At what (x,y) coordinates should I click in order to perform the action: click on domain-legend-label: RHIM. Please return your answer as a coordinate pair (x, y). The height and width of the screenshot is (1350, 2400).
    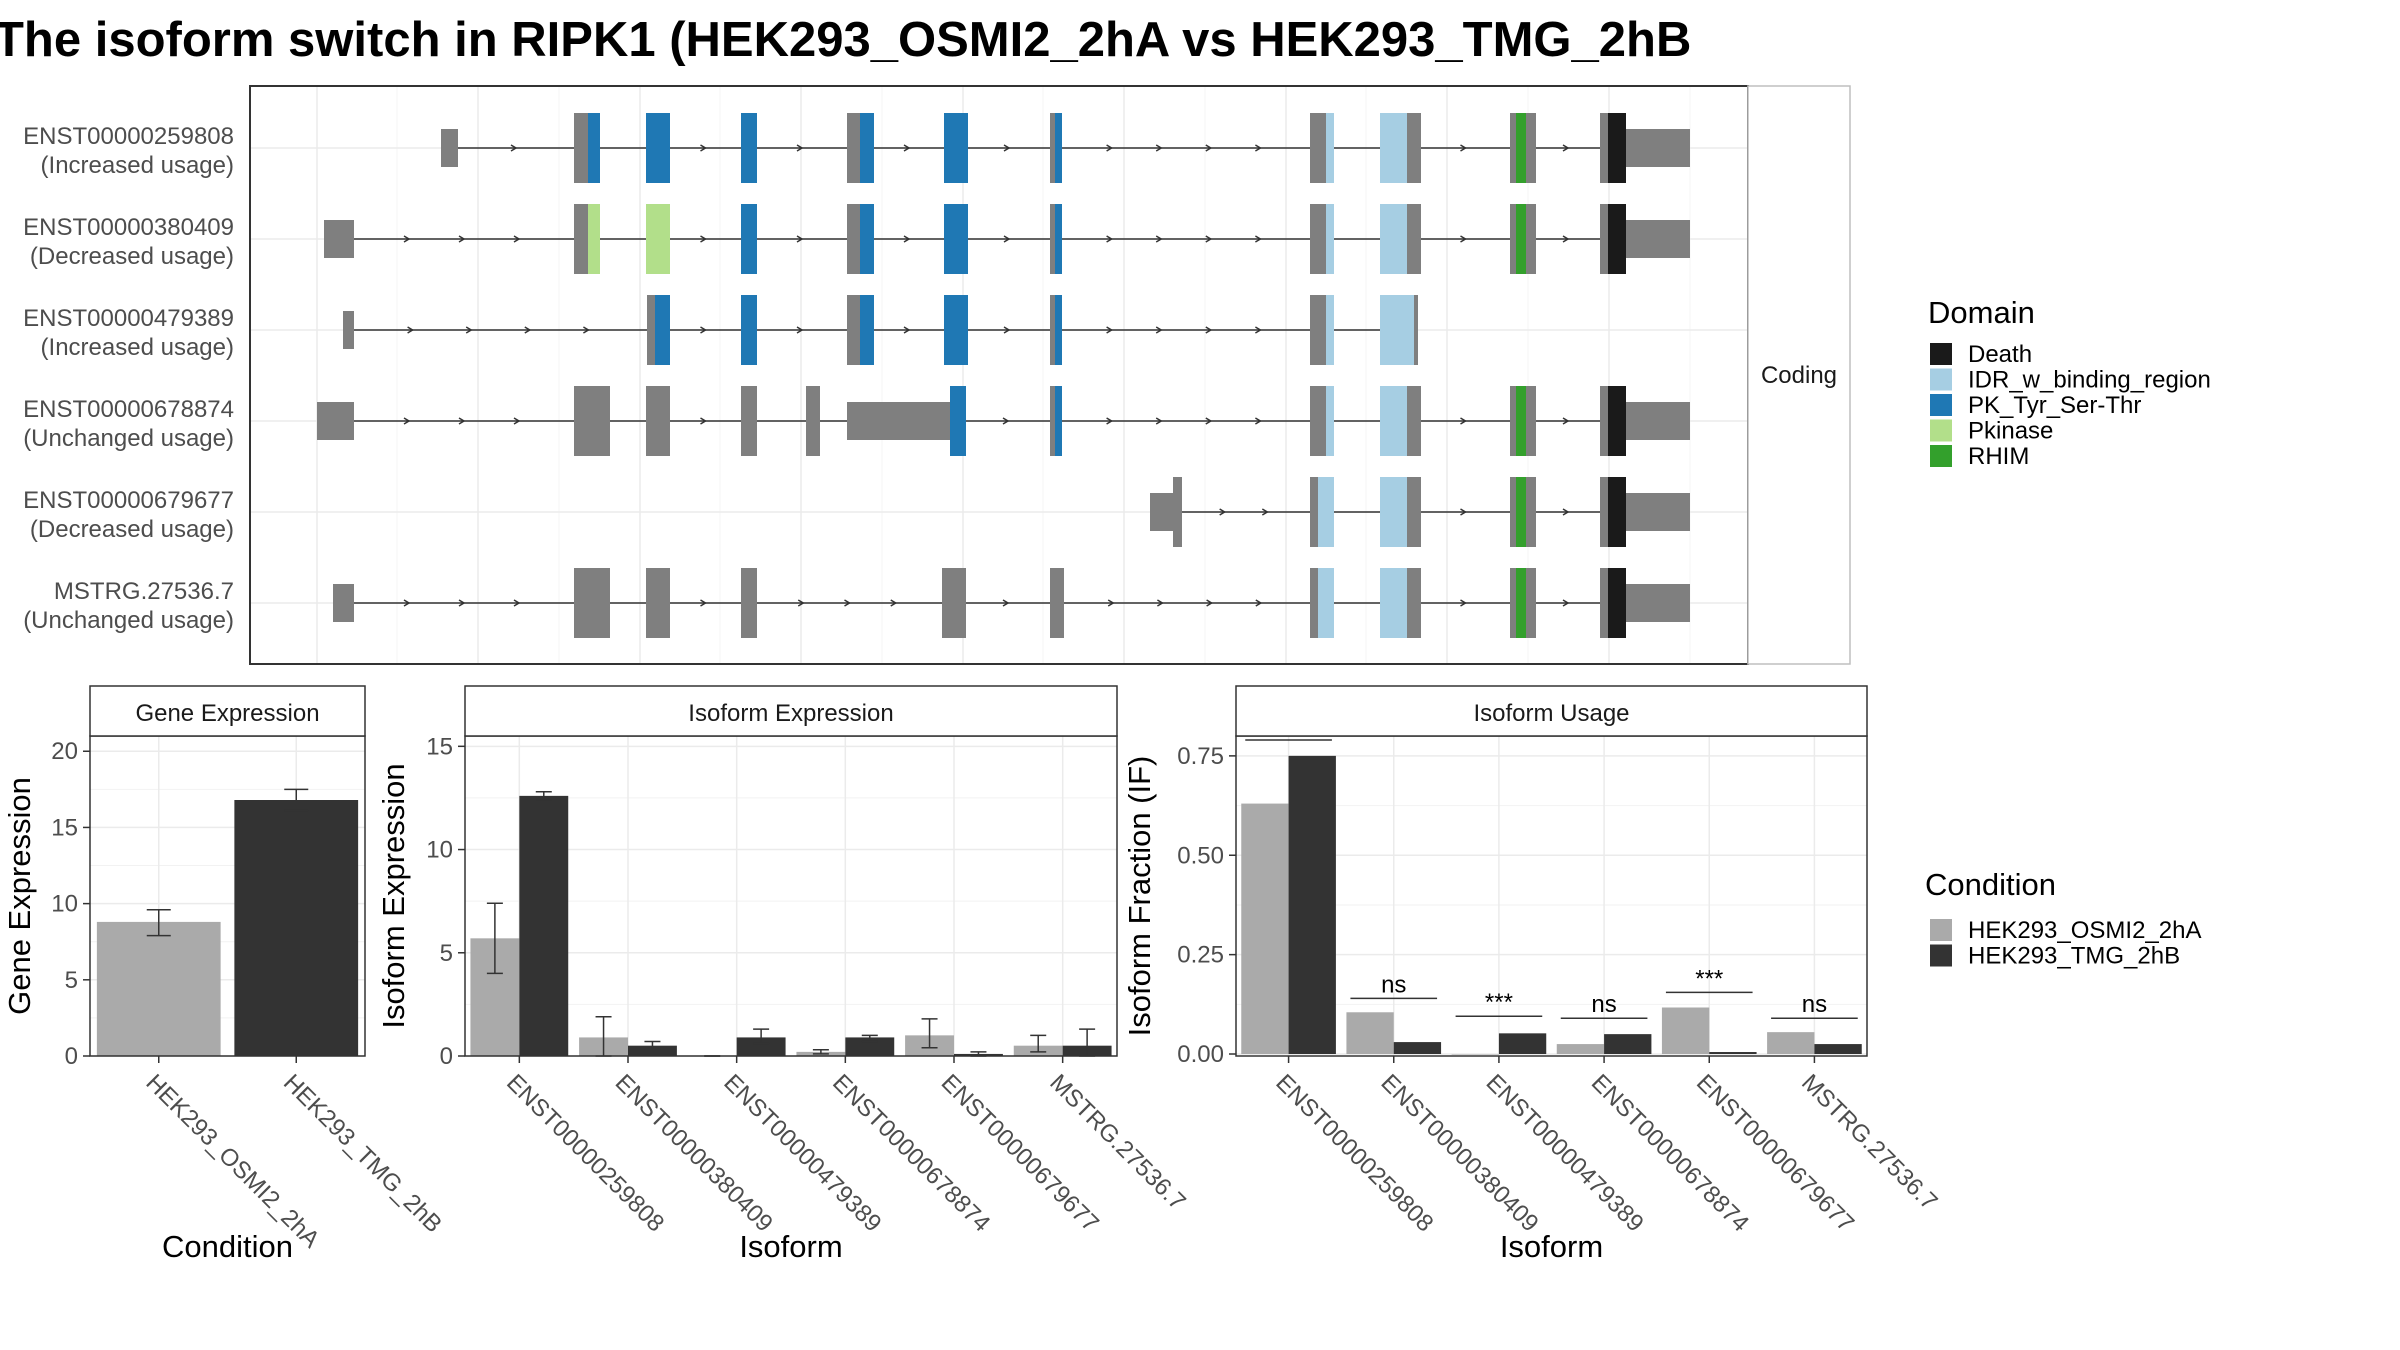
    Looking at the image, I should click on (1998, 456).